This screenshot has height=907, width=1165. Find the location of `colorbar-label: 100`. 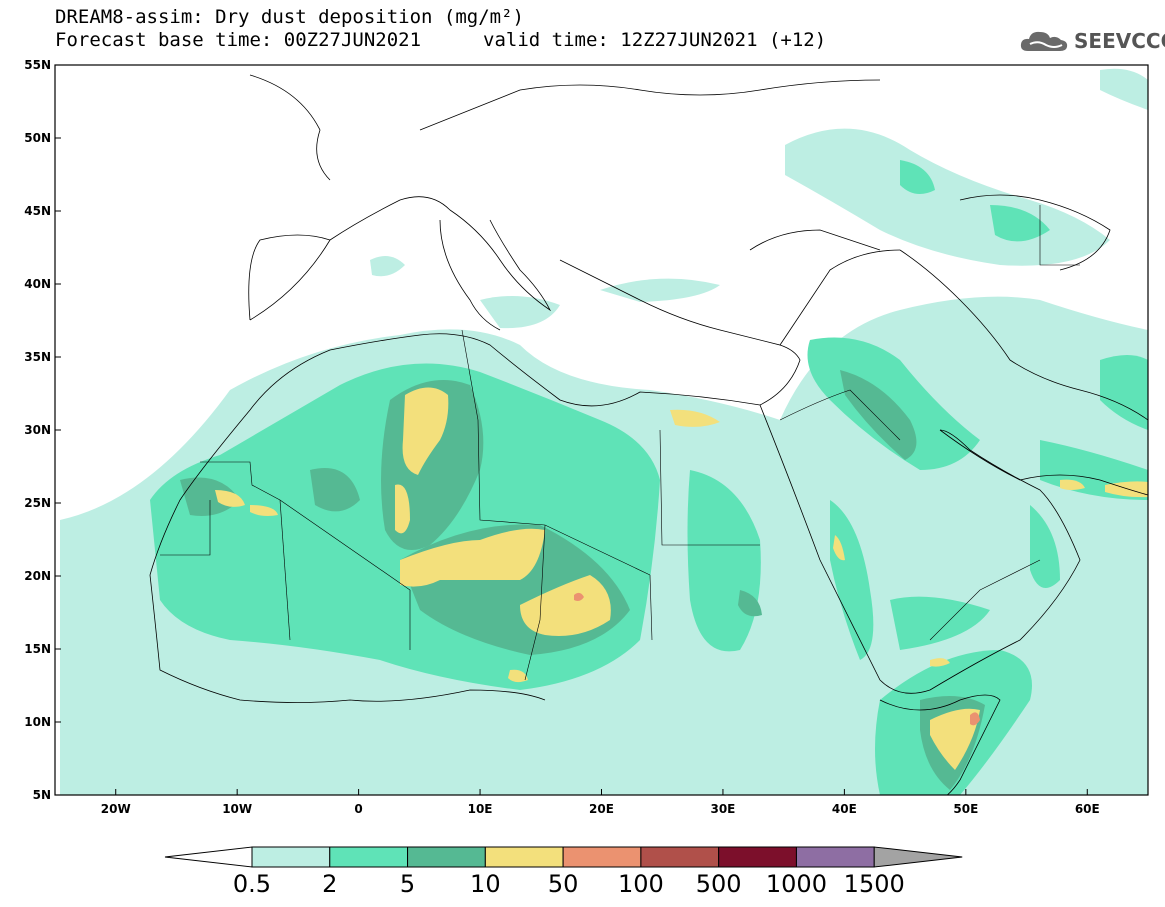

colorbar-label: 100 is located at coordinates (641, 884).